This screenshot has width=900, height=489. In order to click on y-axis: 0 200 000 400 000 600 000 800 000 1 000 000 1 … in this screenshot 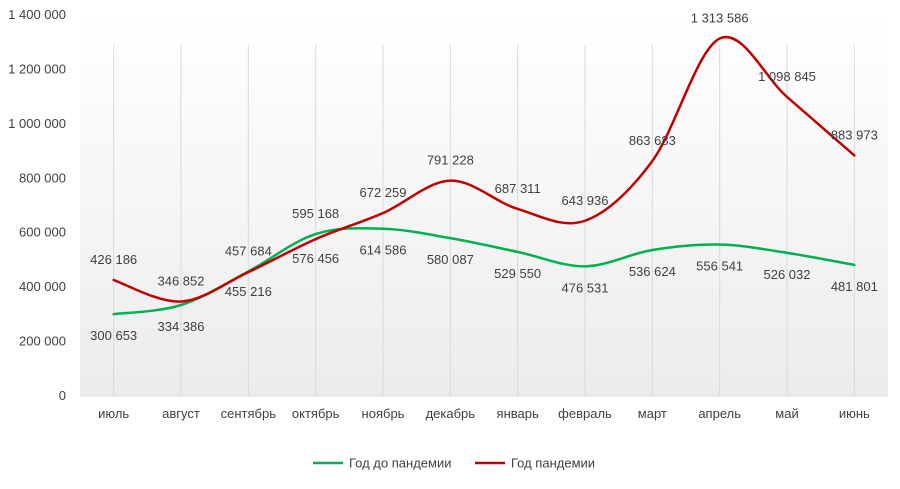, I will do `click(37, 205)`.